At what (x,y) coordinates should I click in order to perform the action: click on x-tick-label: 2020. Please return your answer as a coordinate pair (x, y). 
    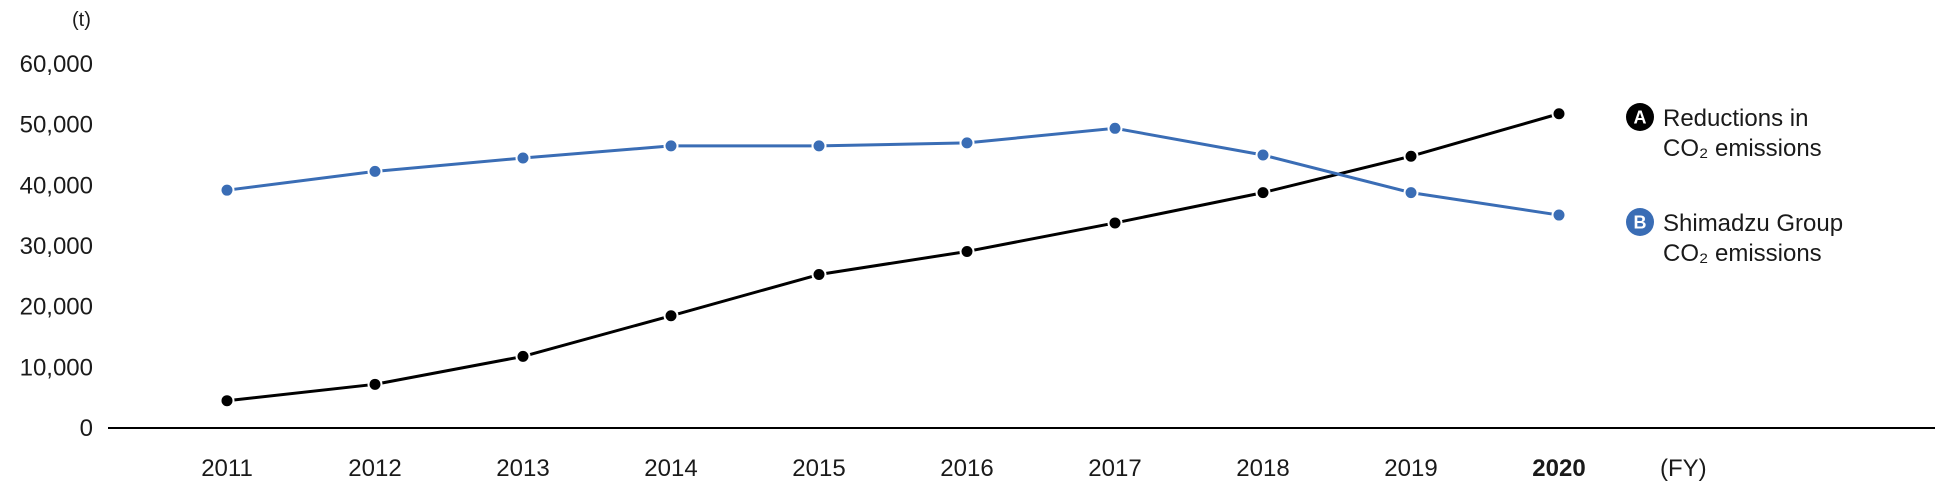
    Looking at the image, I should click on (1558, 468).